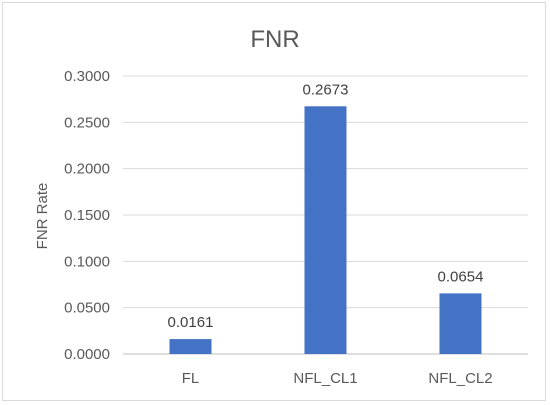 This screenshot has width=550, height=405. Describe the element at coordinates (87, 76) in the screenshot. I see `y-tick-label: 0.3000` at that location.